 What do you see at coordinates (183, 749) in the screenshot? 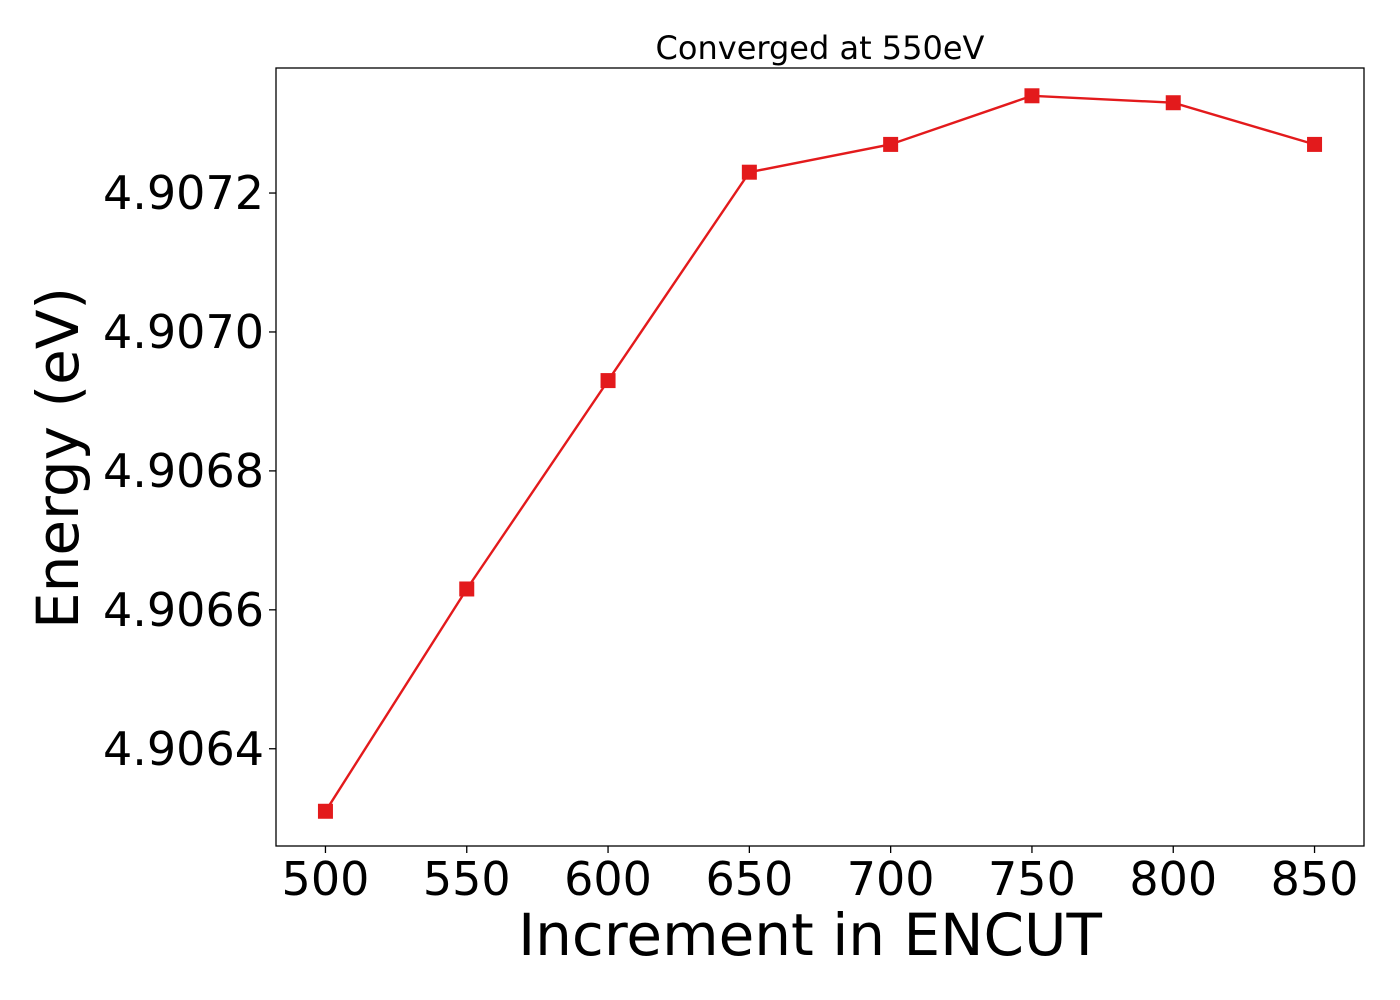
I see `y-tick-label: 4.9064` at bounding box center [183, 749].